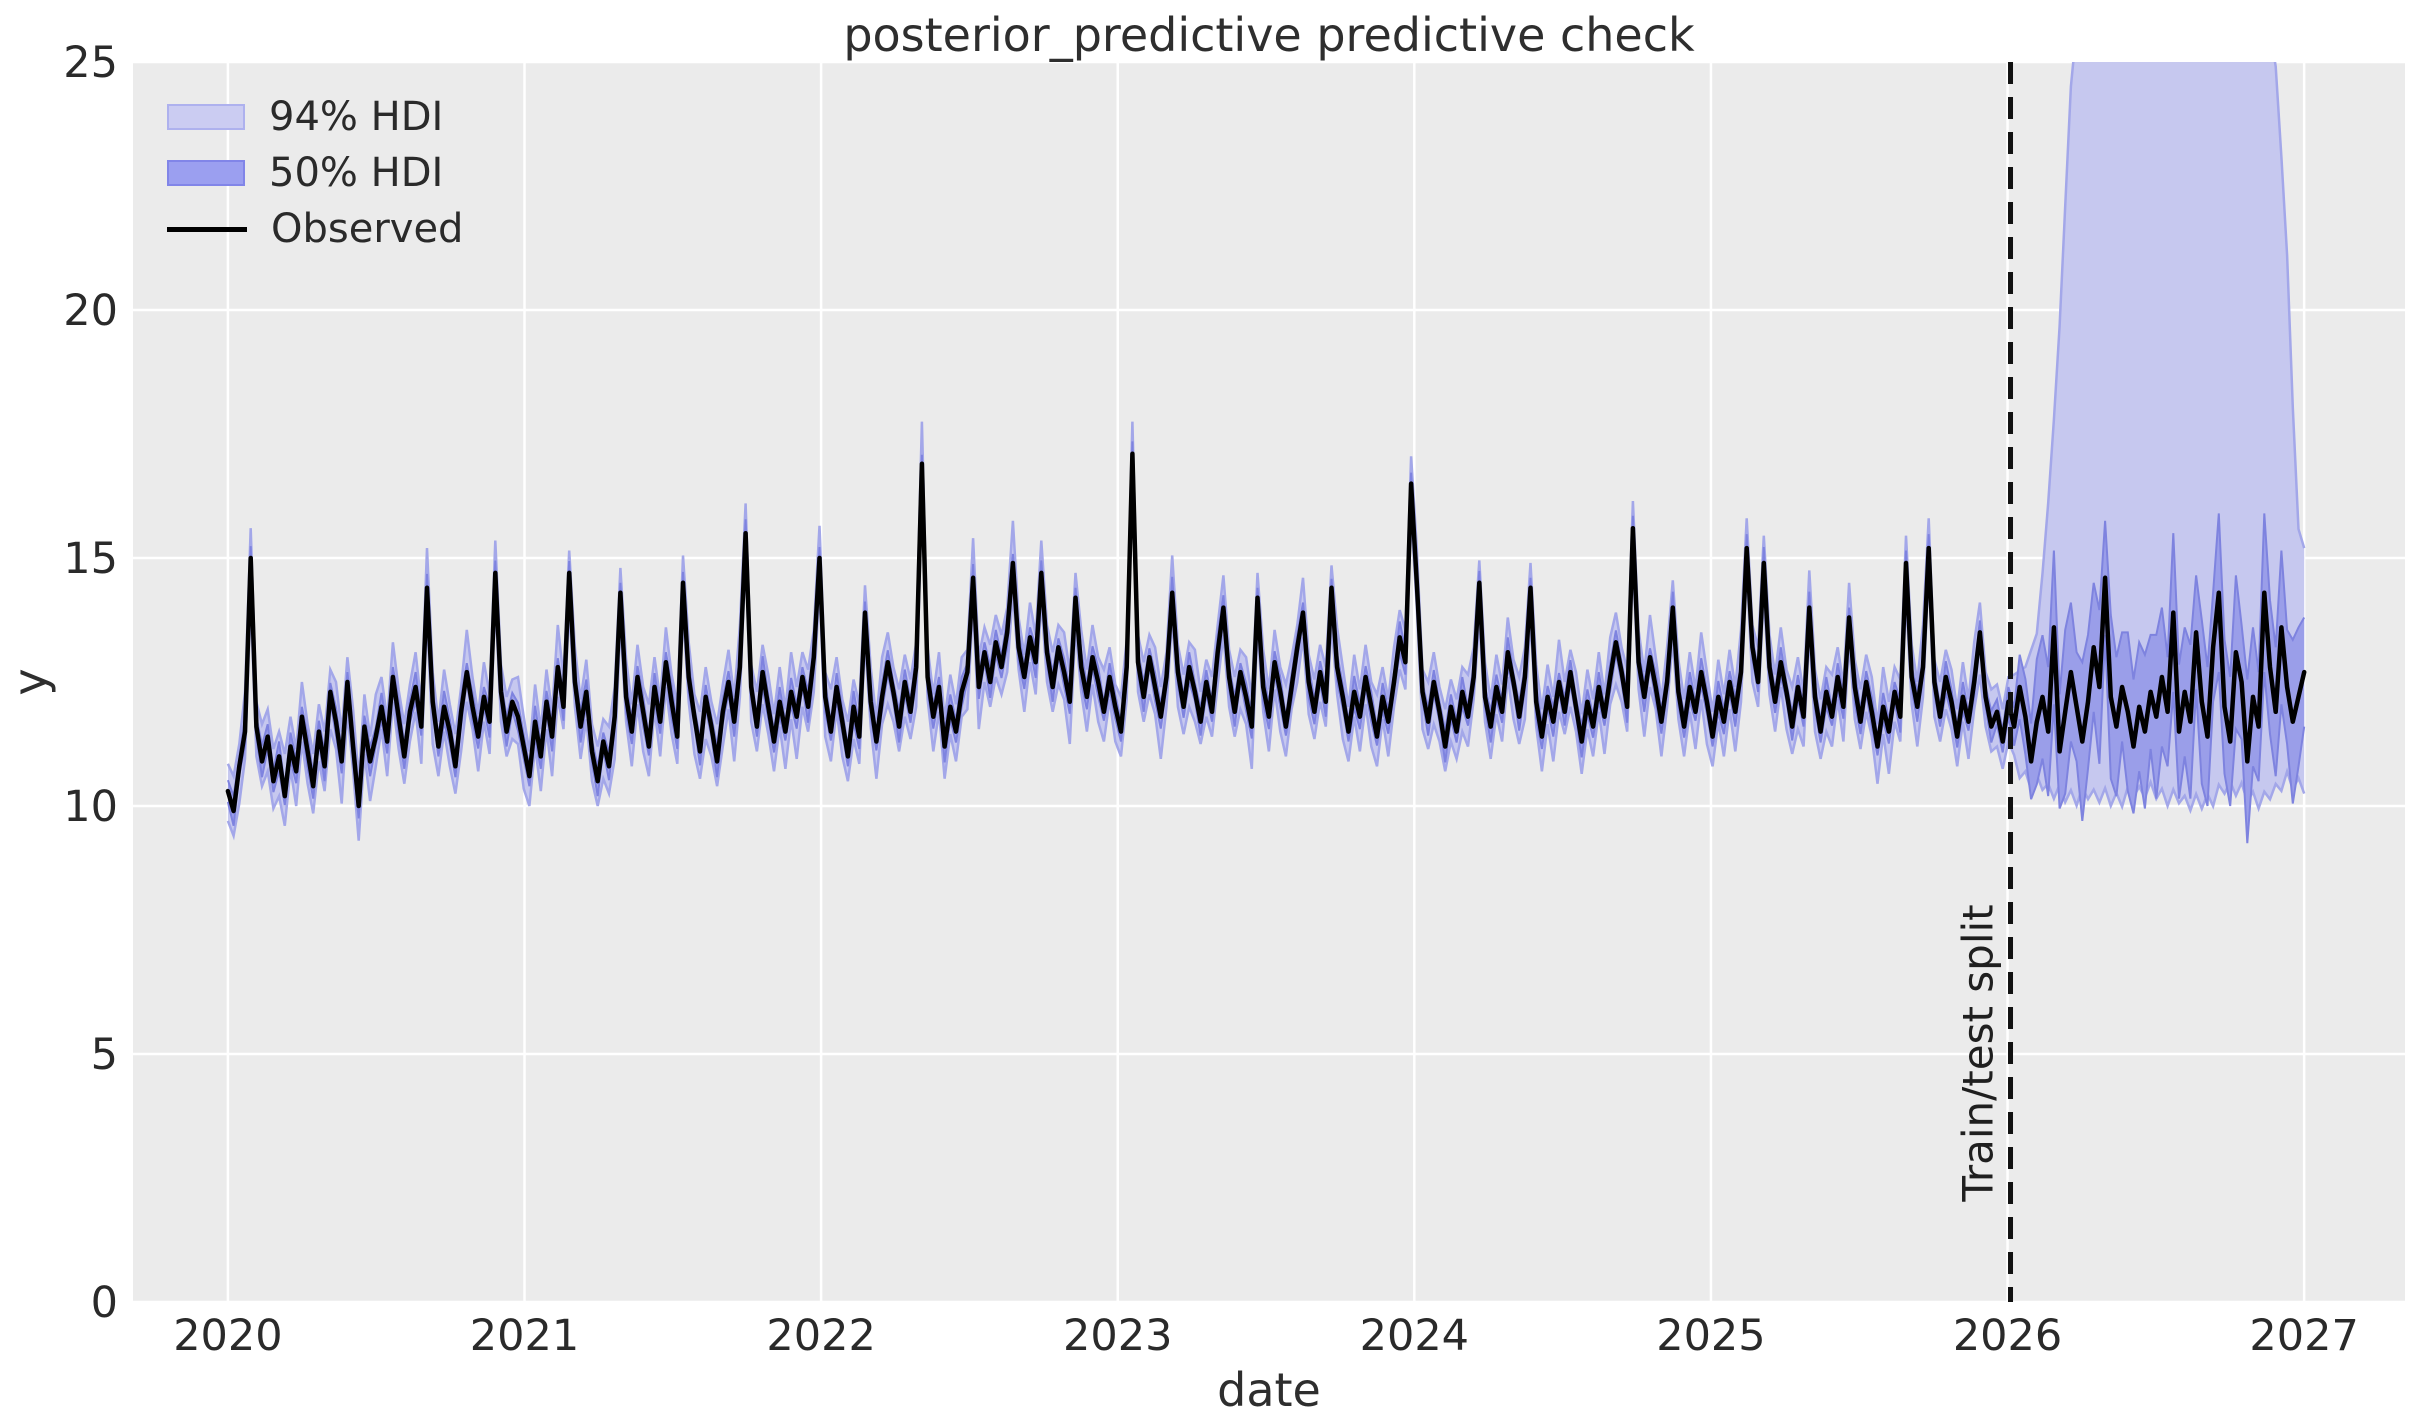 Image resolution: width=2423 pixels, height=1423 pixels. Describe the element at coordinates (1269, 1390) in the screenshot. I see `x-axis-label: date` at that location.